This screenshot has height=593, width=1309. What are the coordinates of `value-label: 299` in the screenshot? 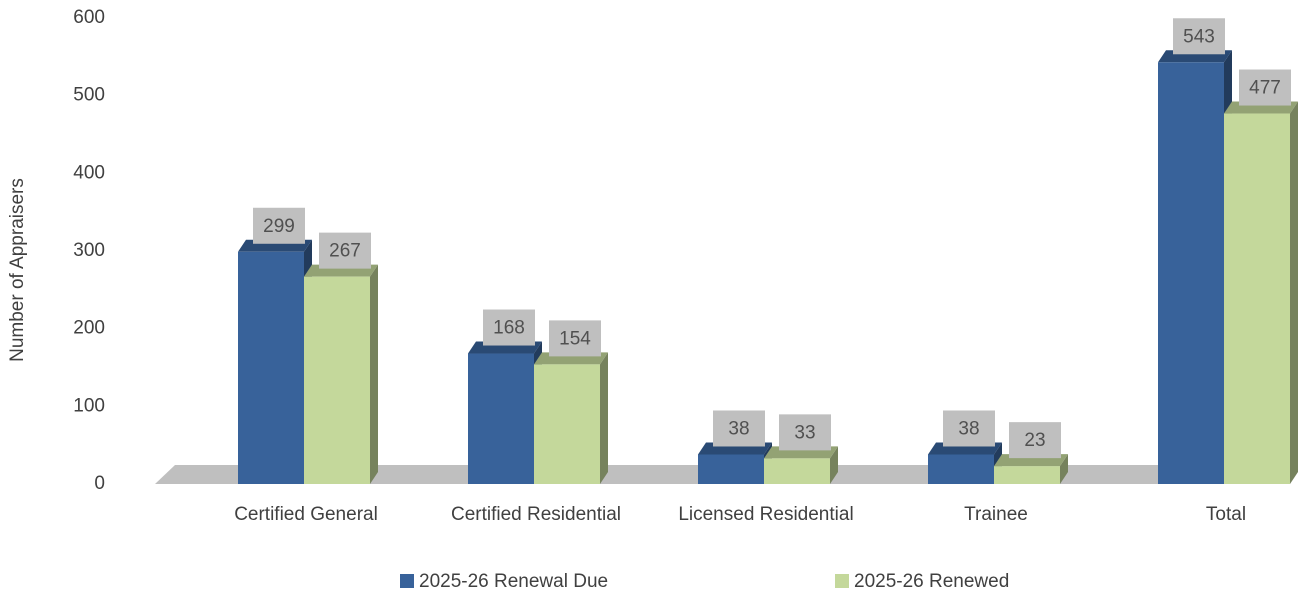 It's located at (279, 226).